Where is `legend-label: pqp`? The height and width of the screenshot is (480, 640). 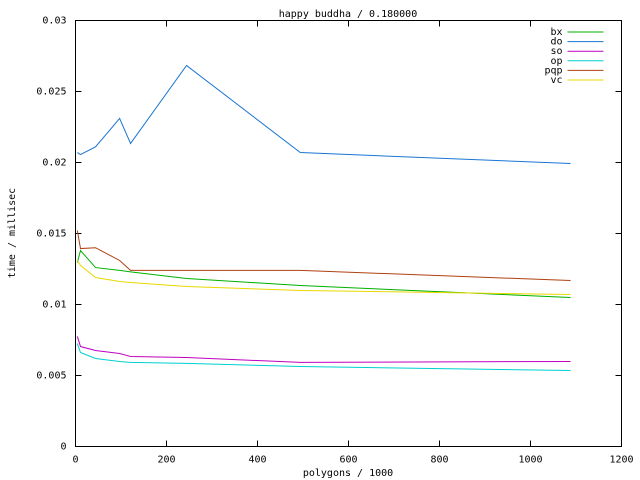
legend-label: pqp is located at coordinates (553, 70).